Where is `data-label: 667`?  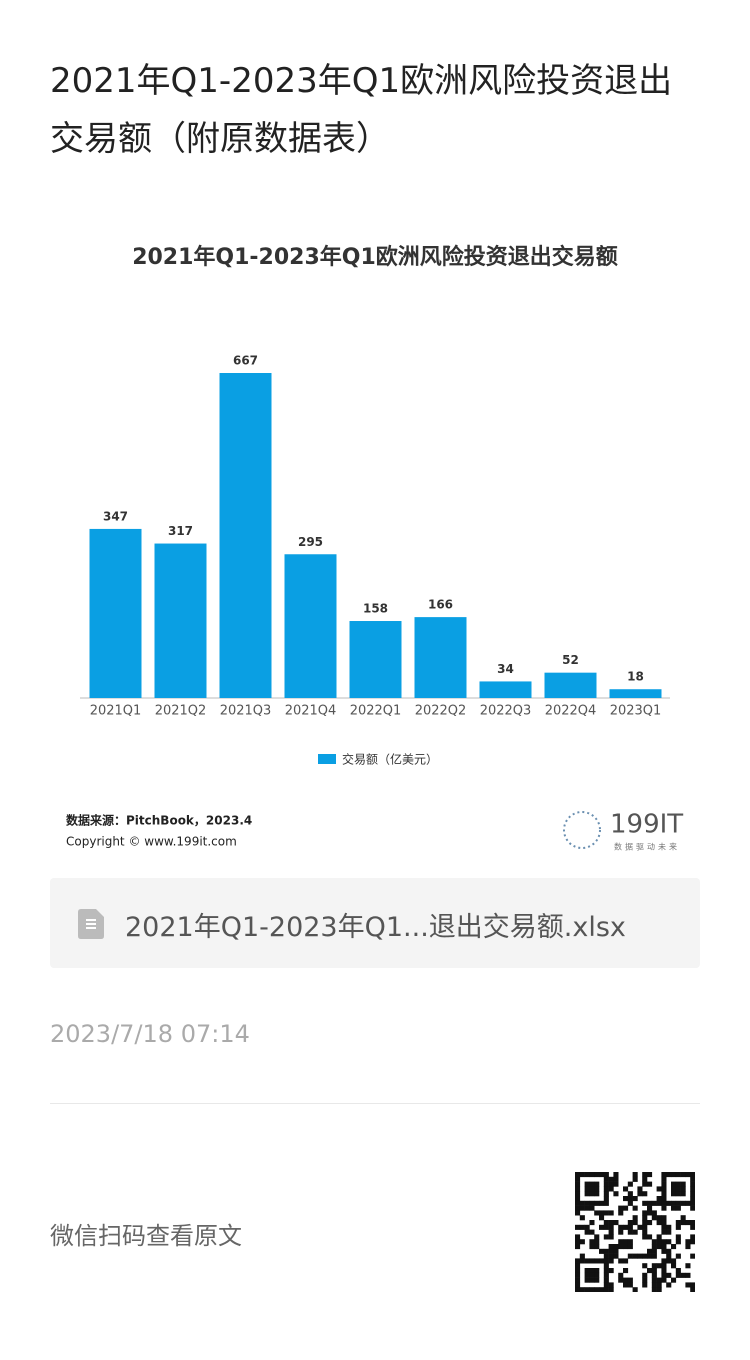
data-label: 667 is located at coordinates (245, 361).